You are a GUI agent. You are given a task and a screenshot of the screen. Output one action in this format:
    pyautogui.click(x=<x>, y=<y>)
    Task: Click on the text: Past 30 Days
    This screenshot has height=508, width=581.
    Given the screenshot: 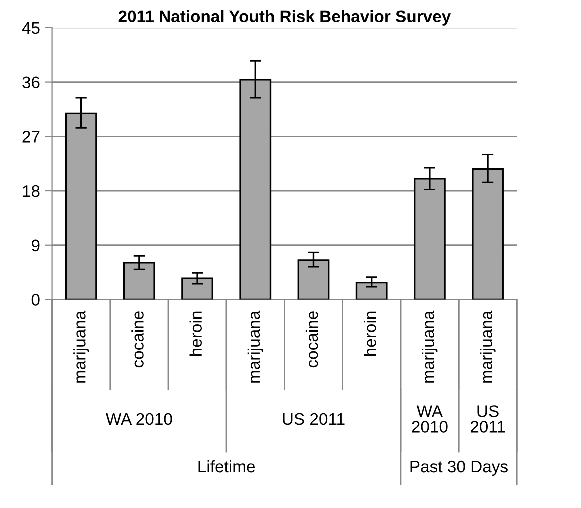 What is the action you would take?
    pyautogui.click(x=459, y=468)
    